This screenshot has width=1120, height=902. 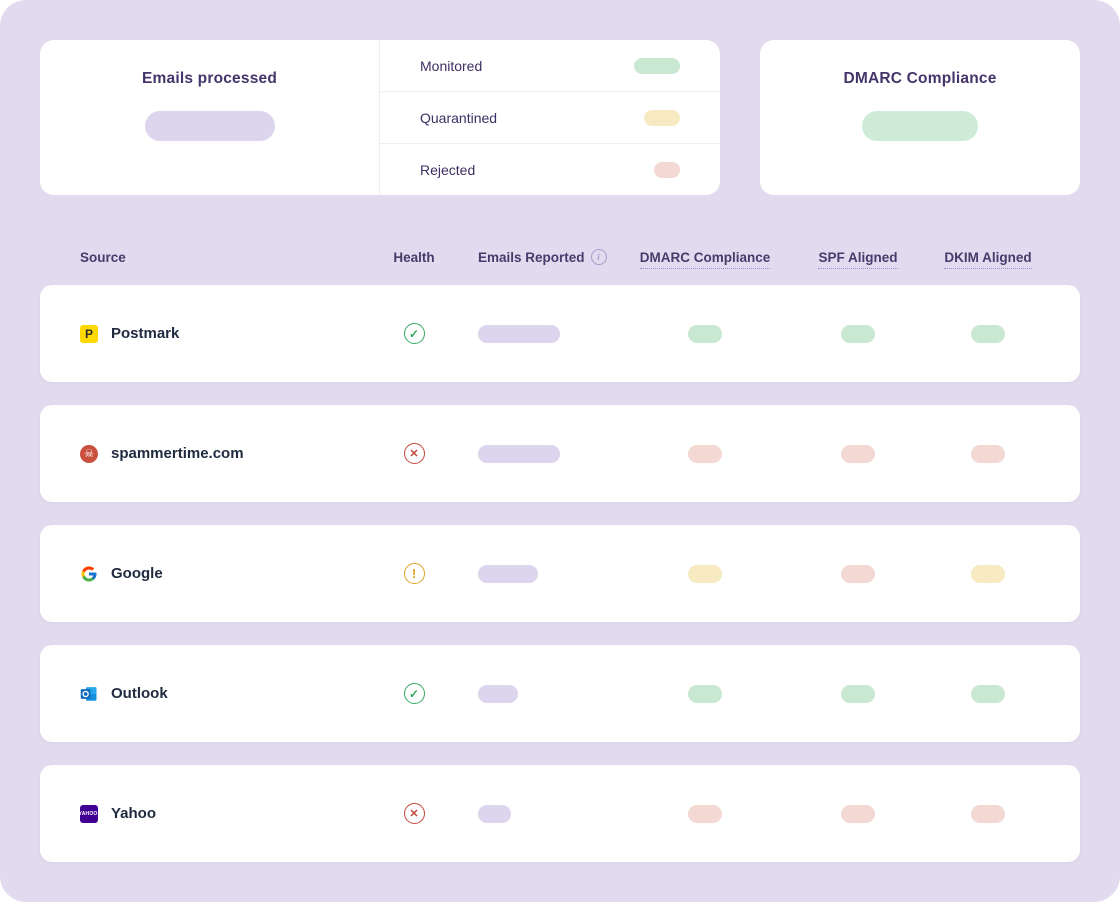 I want to click on source-cell: spammertime.com, so click(x=205, y=453).